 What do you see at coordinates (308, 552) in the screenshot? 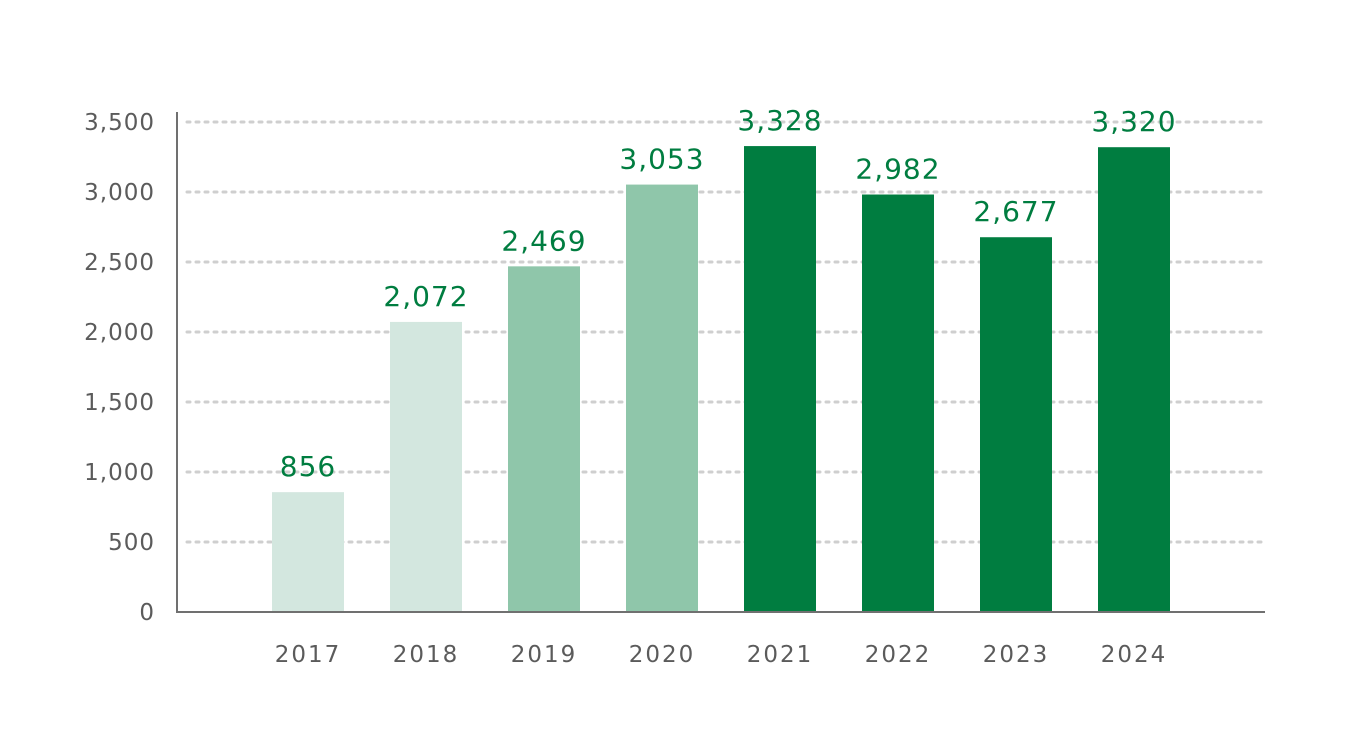
I see `bar-2017` at bounding box center [308, 552].